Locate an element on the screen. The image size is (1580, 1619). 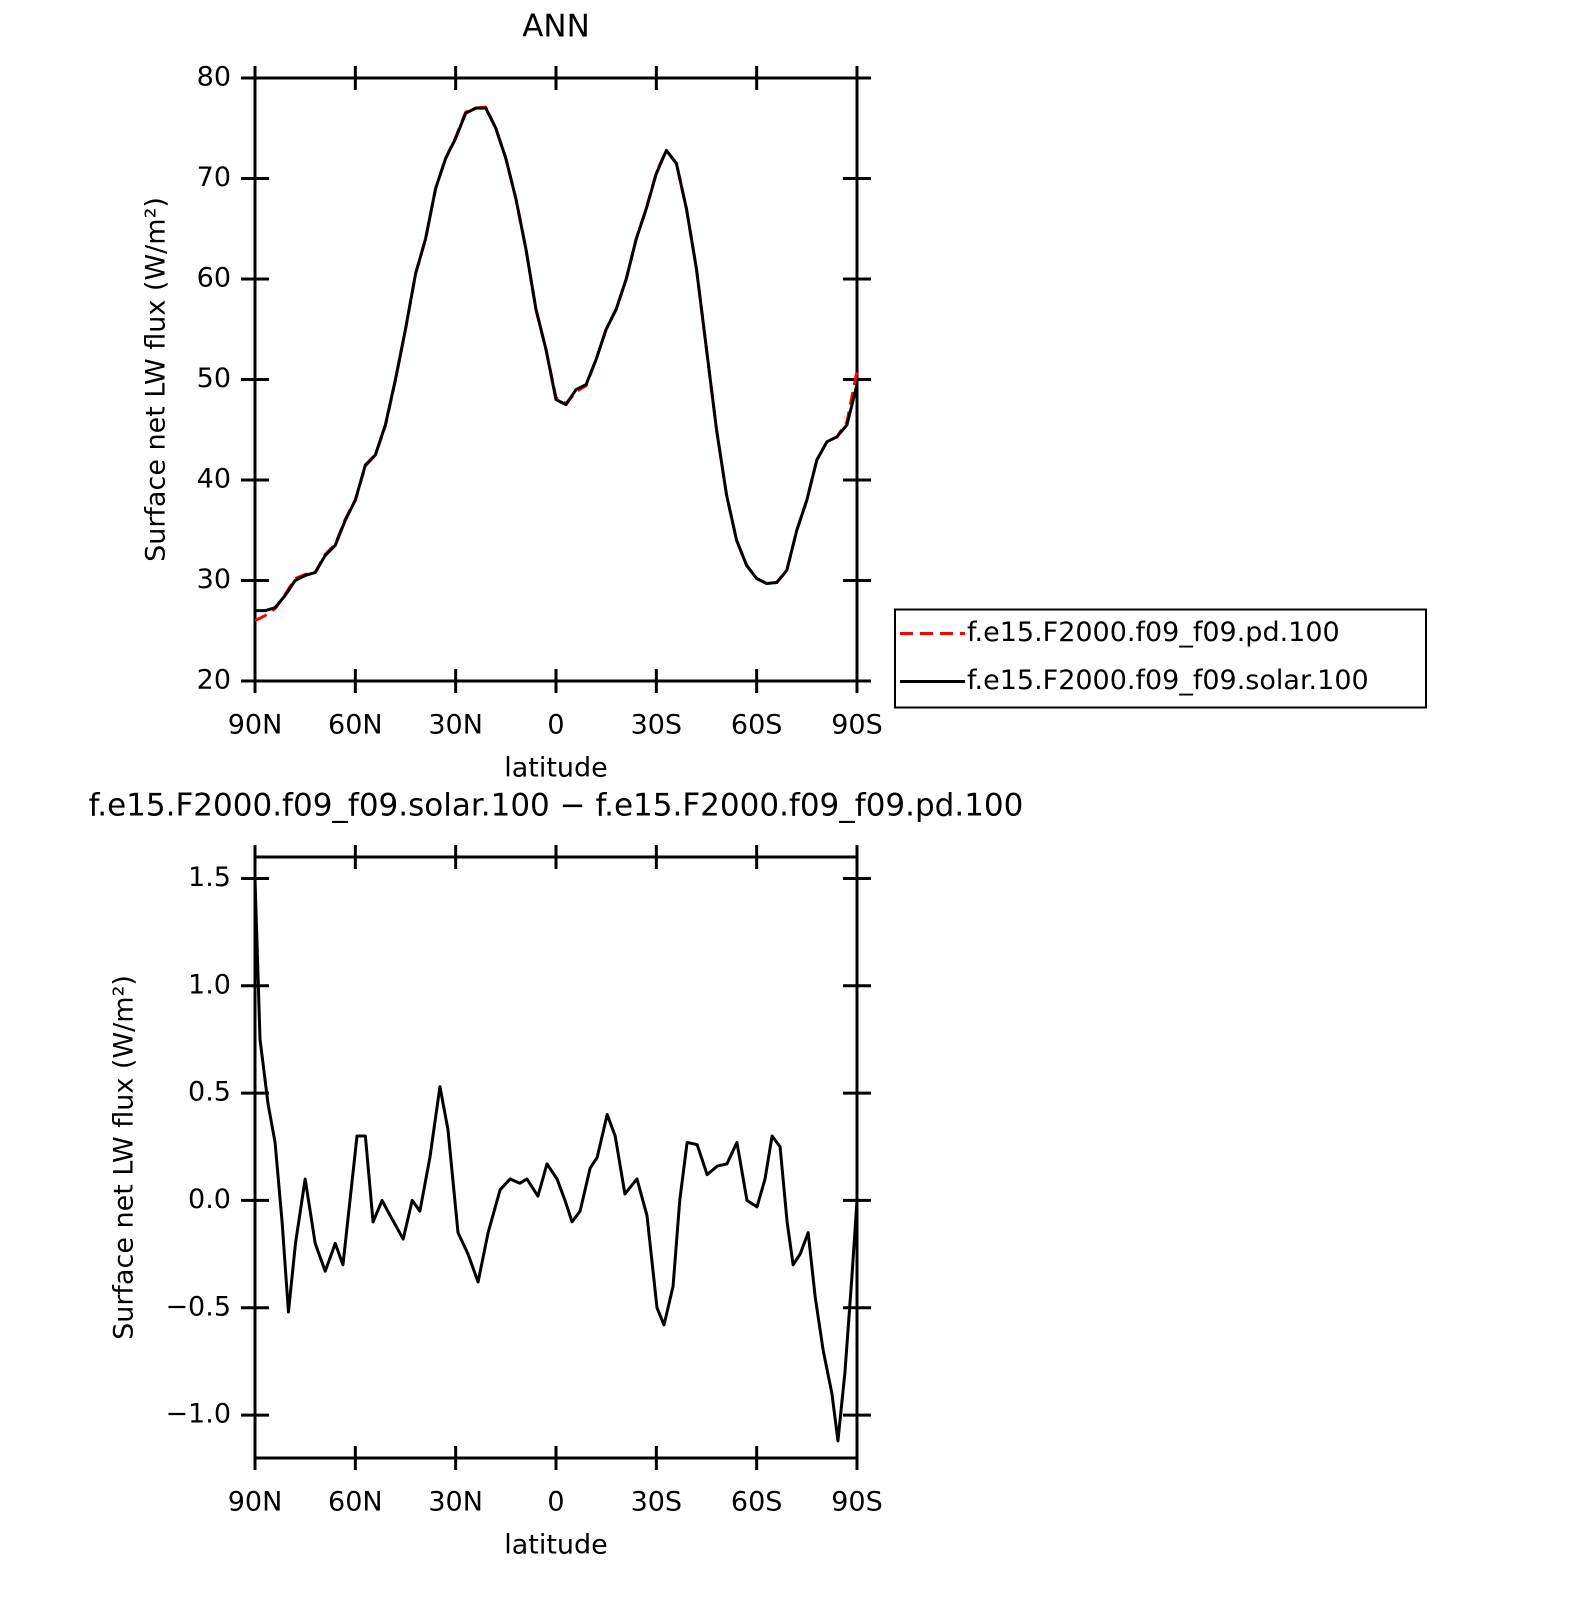
y-tick-label: 70 is located at coordinates (214, 177).